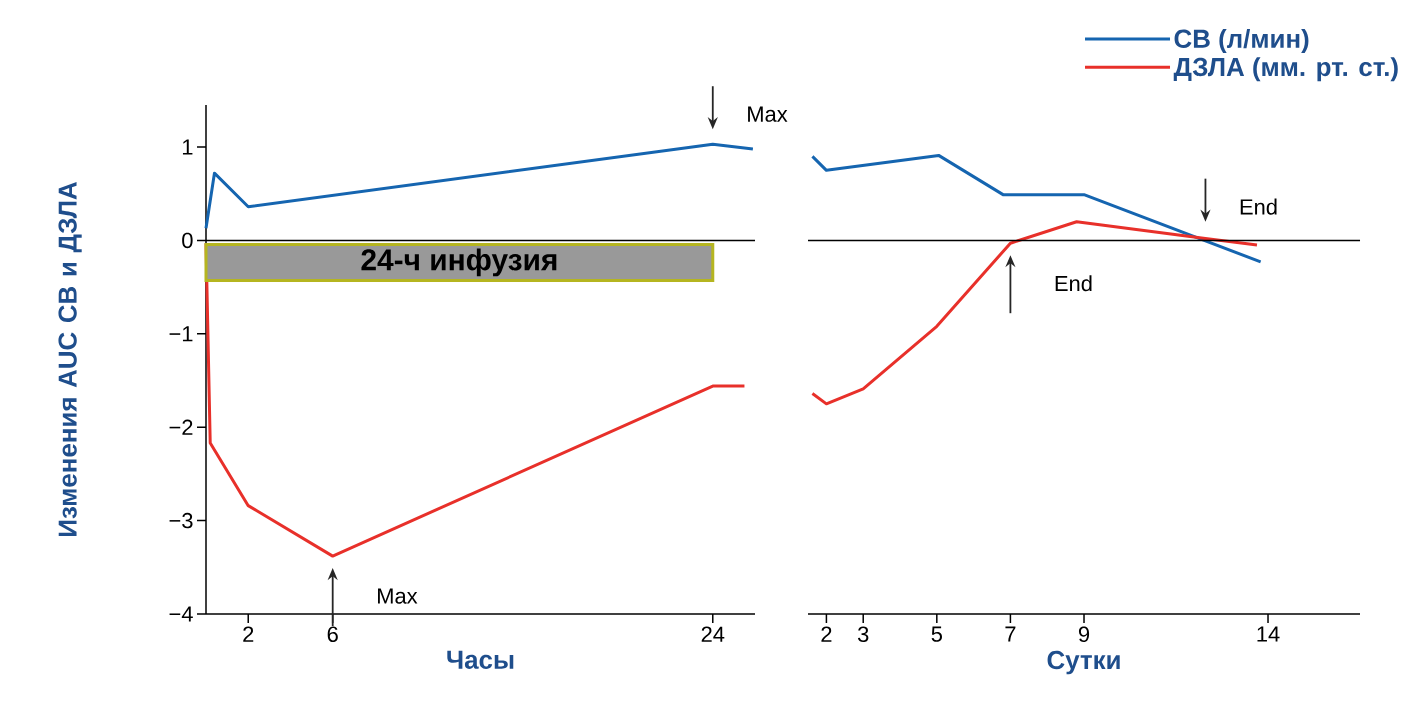  I want to click on x-axis-title: Часы, so click(480, 659).